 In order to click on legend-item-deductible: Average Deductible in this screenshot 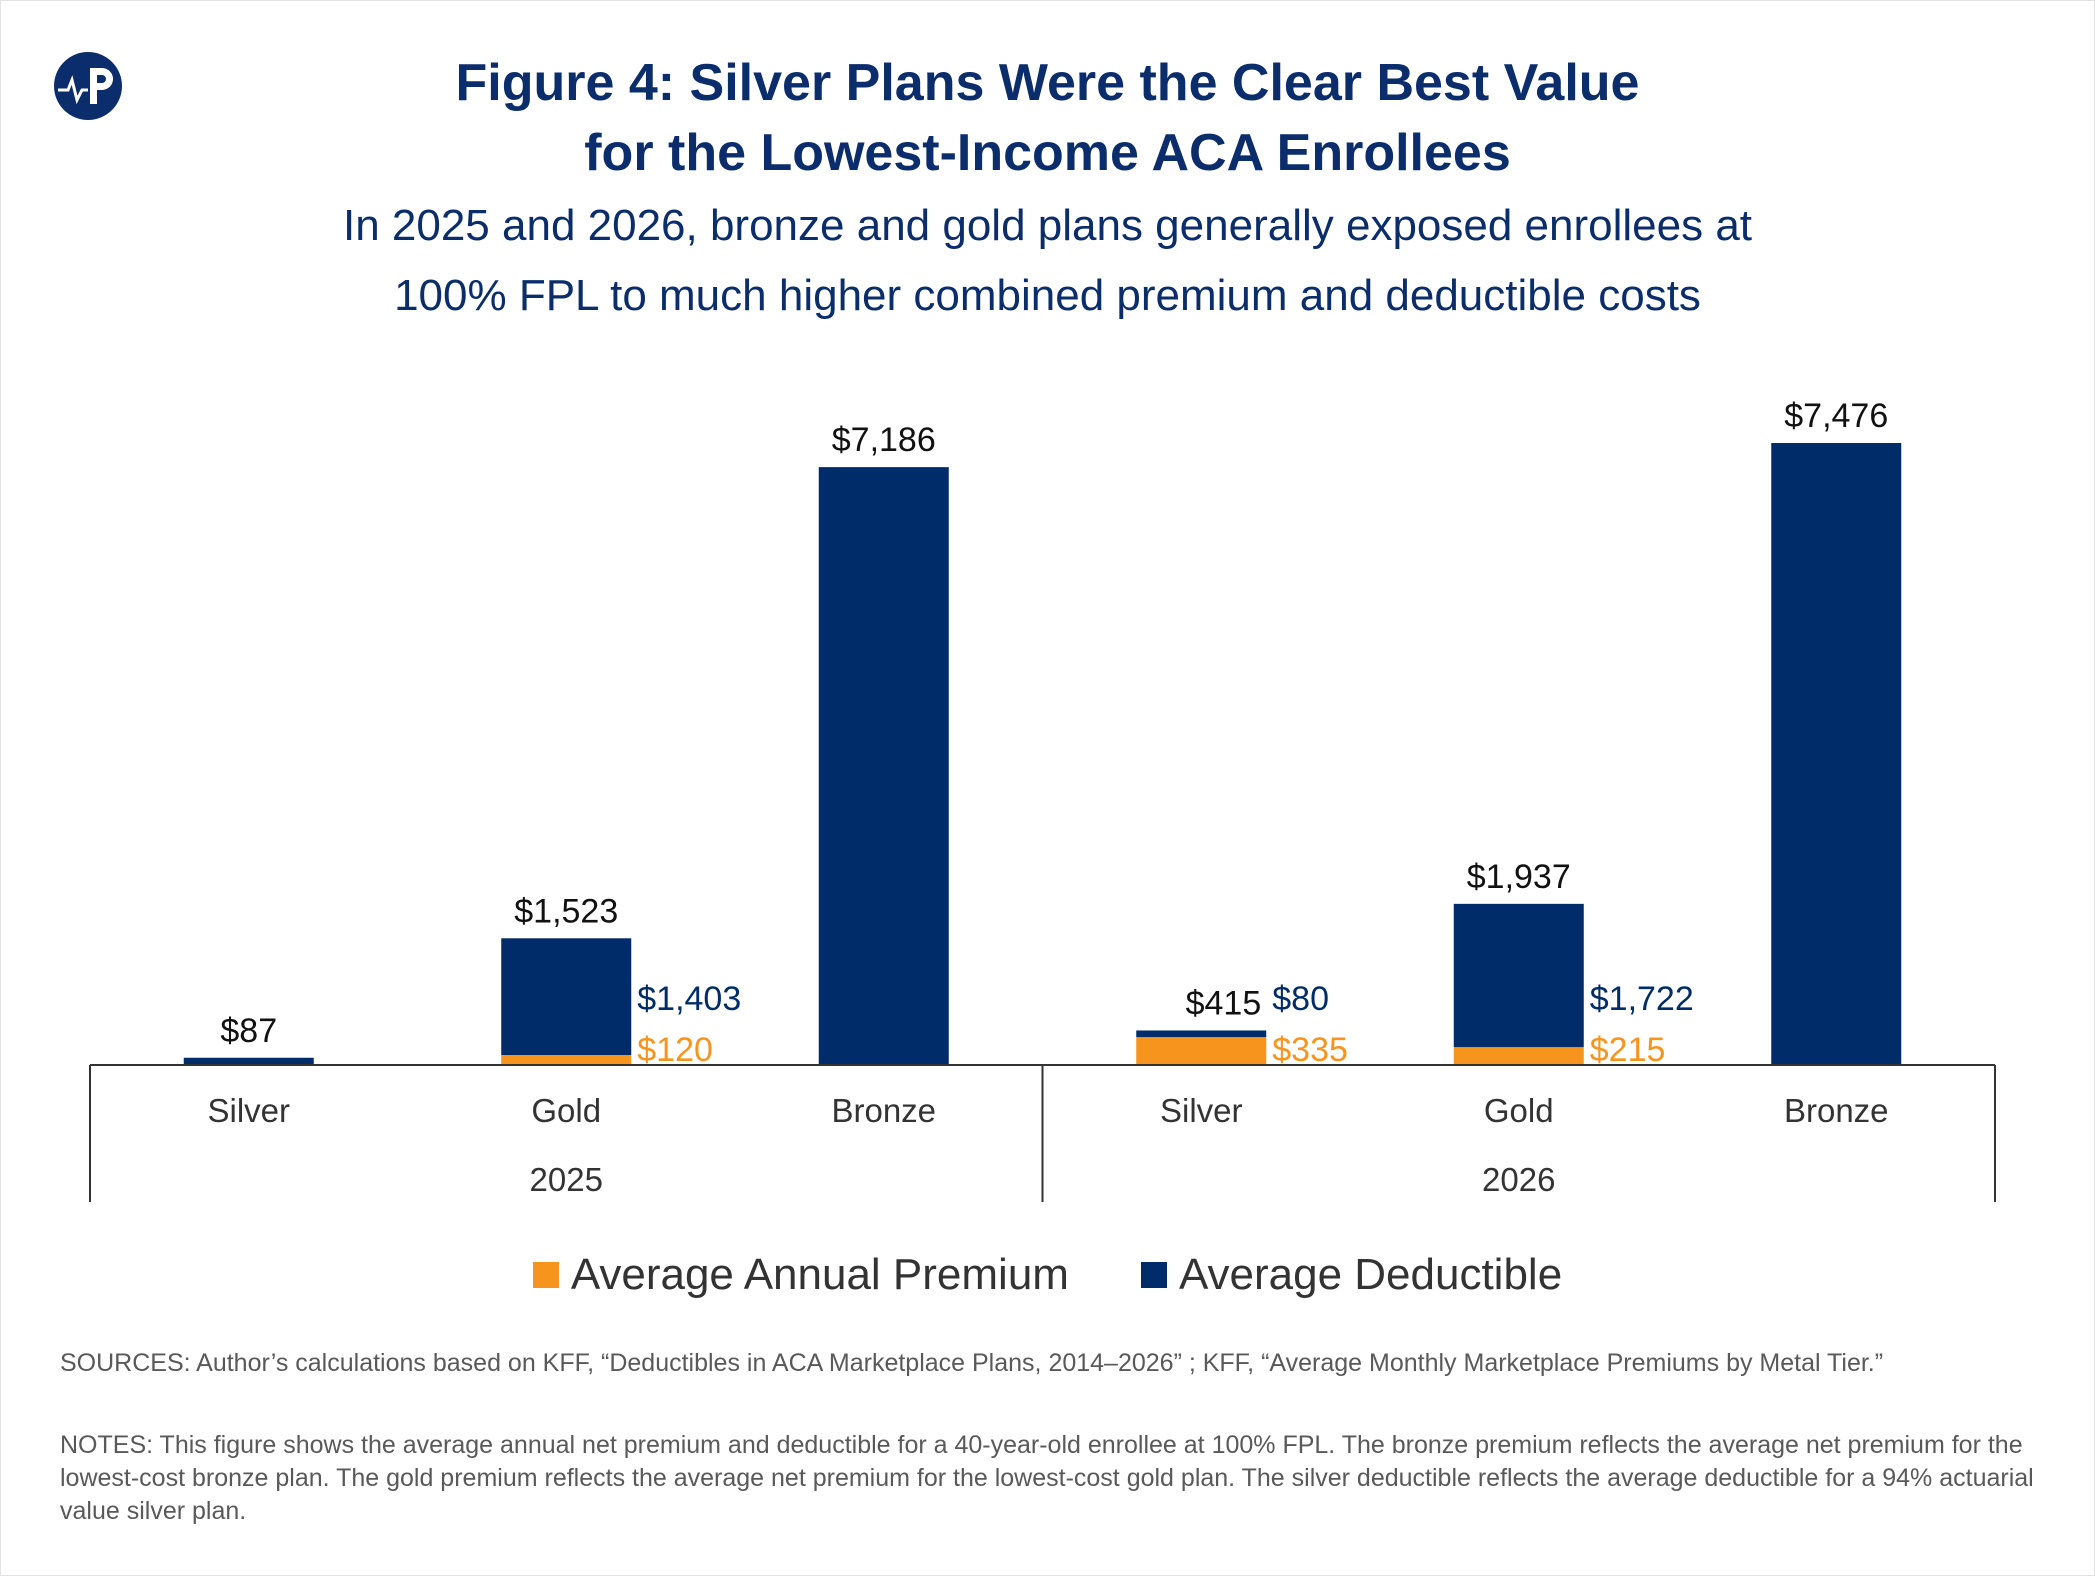, I will do `click(1351, 1275)`.